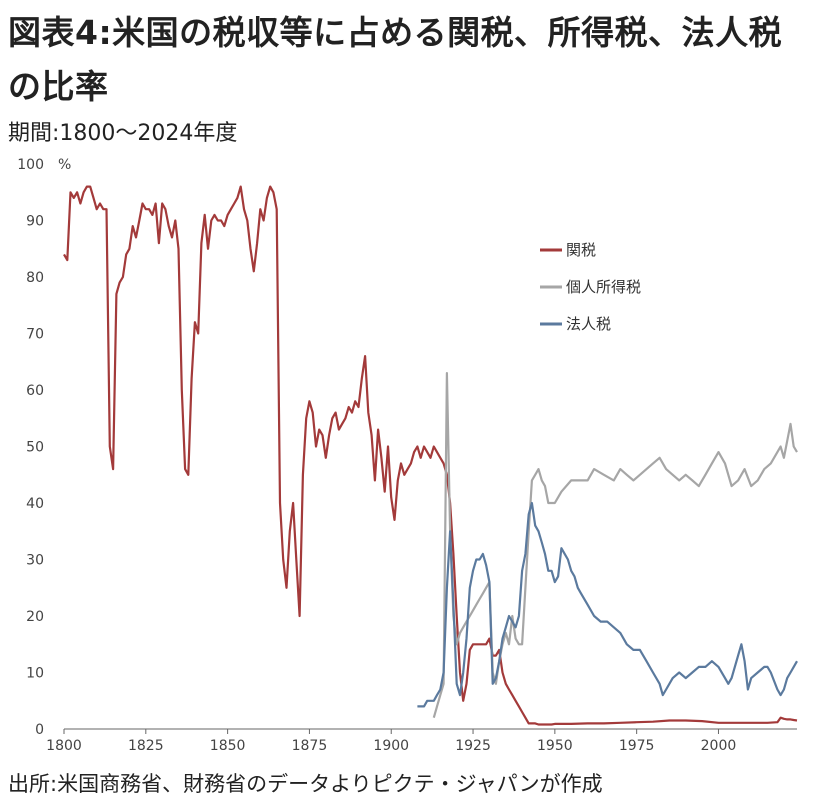 Image resolution: width=817 pixels, height=805 pixels. I want to click on y-tick-label: 20, so click(35, 617).